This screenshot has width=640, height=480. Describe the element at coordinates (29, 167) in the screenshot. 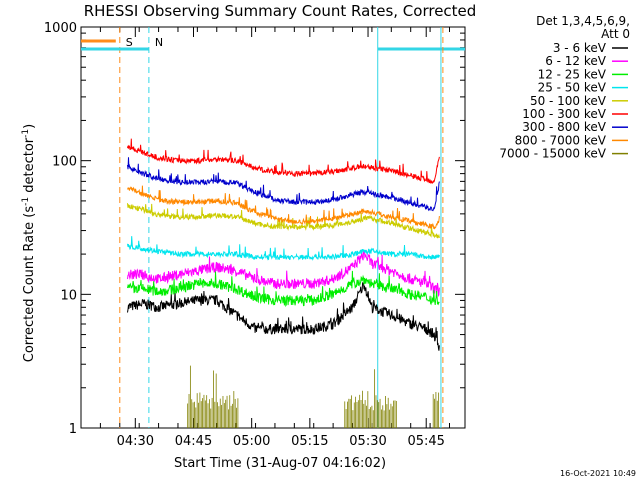

I see `y-axis-label-mid: detector` at that location.